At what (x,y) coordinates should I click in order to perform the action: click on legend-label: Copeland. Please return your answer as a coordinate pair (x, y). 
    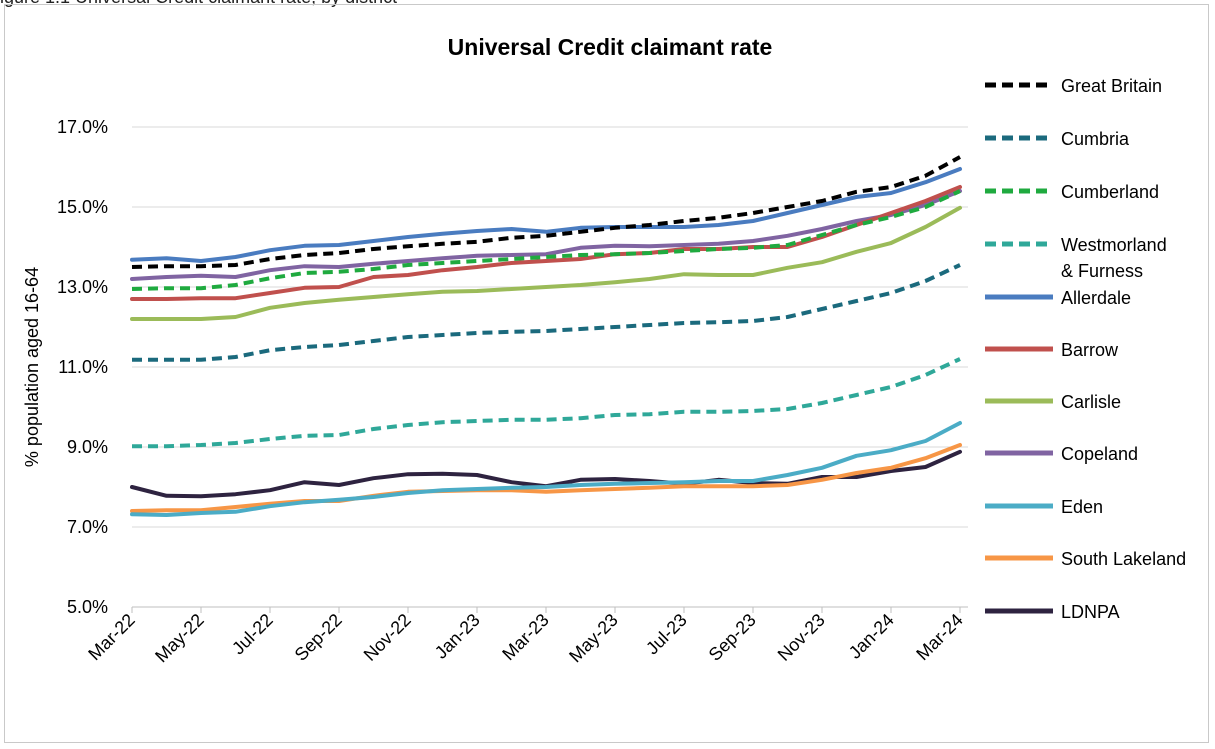
    Looking at the image, I should click on (1099, 454).